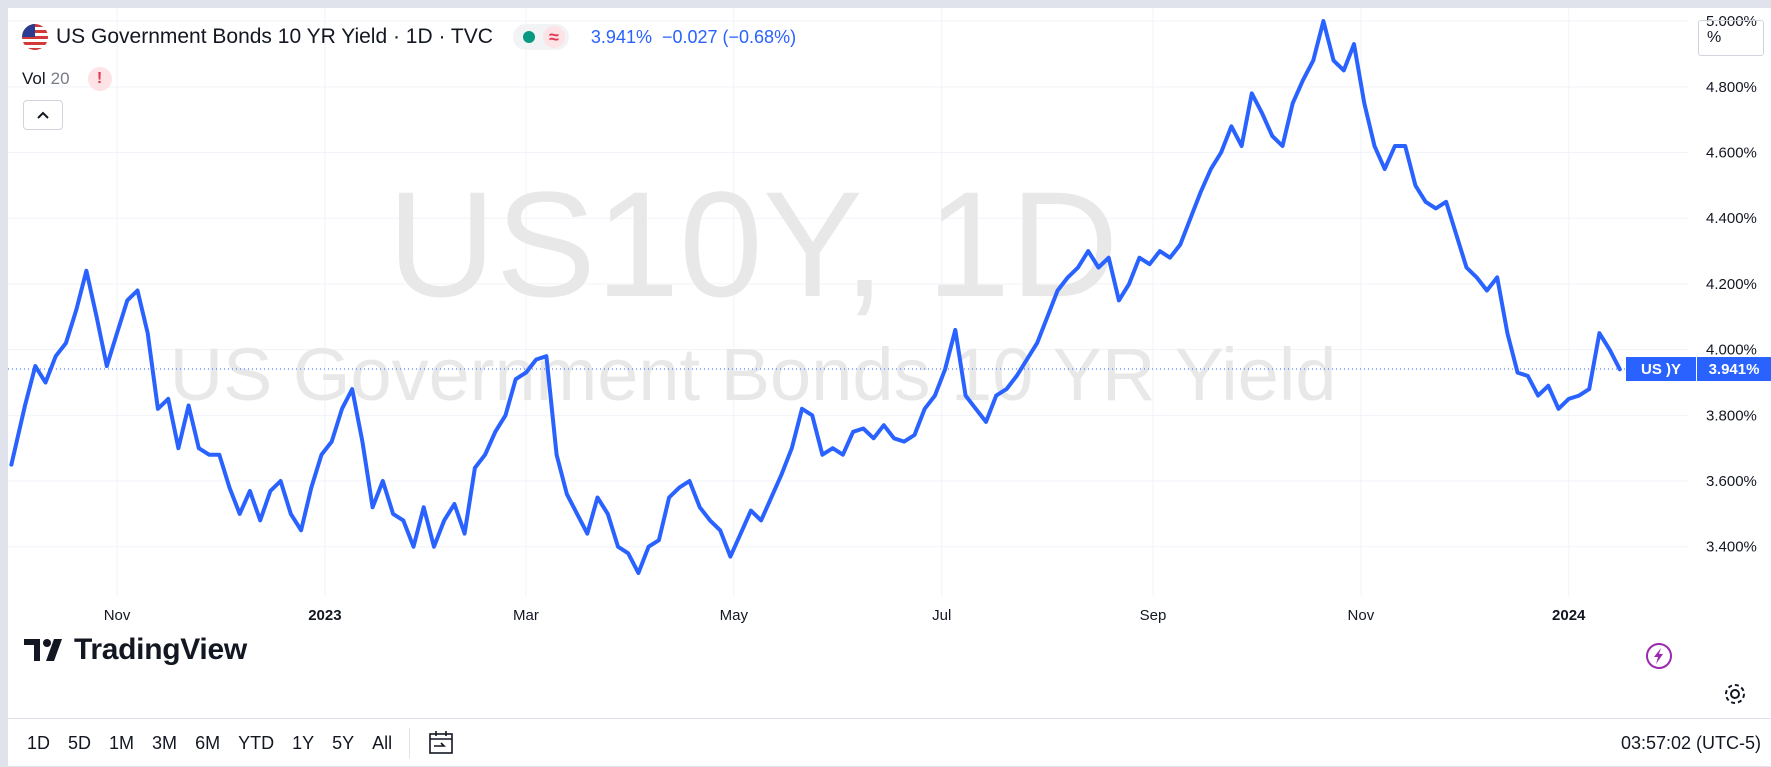 This screenshot has height=767, width=1771. Describe the element at coordinates (324, 615) in the screenshot. I see `x-tick-label: 2023` at that location.